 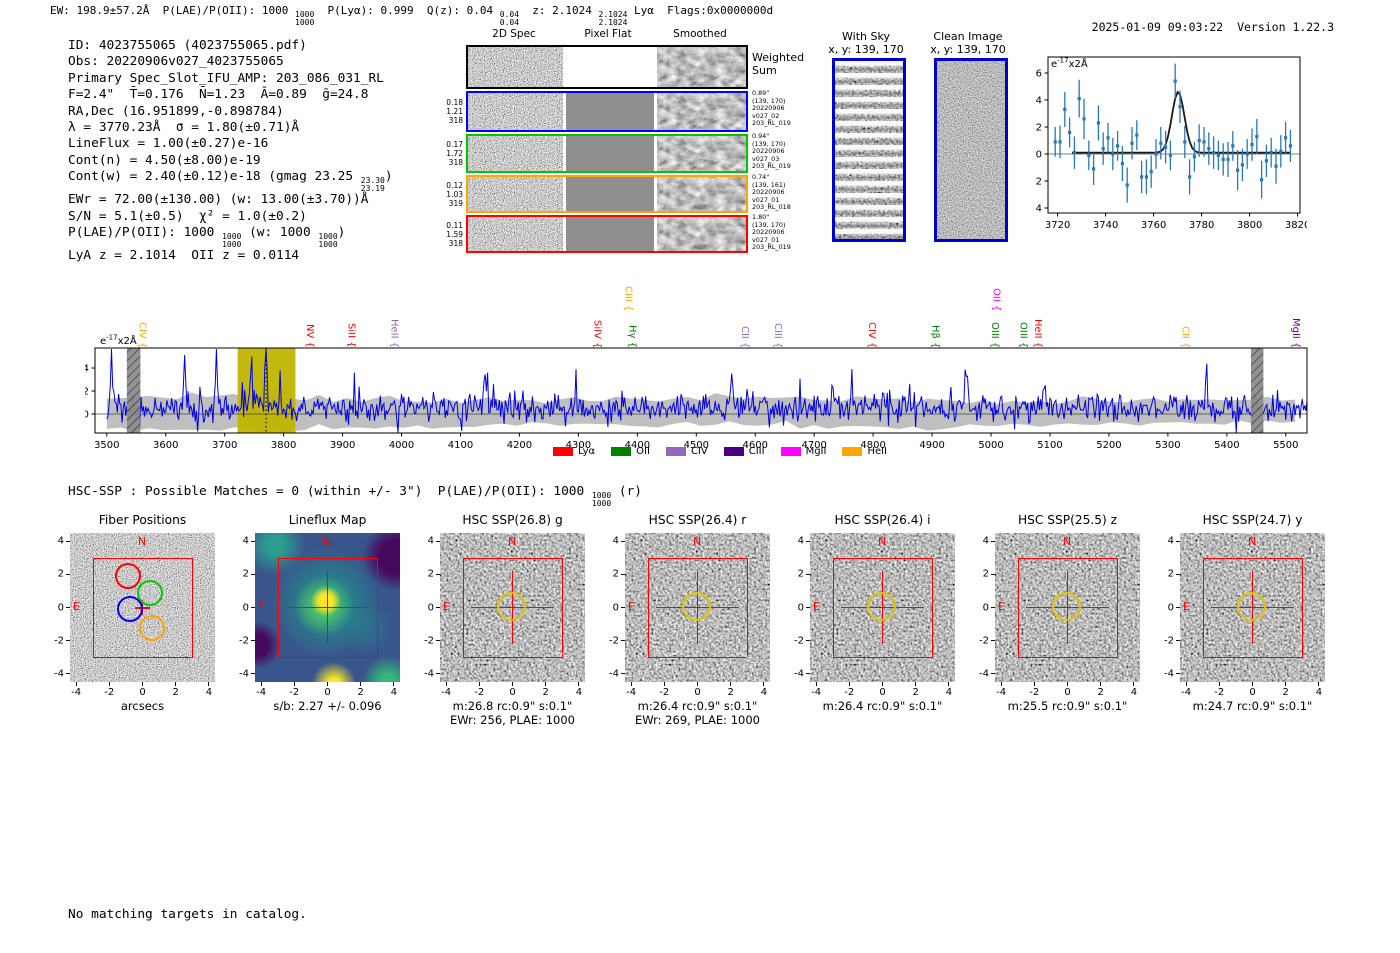 I want to click on legend-label: HeII, so click(x=877, y=451).